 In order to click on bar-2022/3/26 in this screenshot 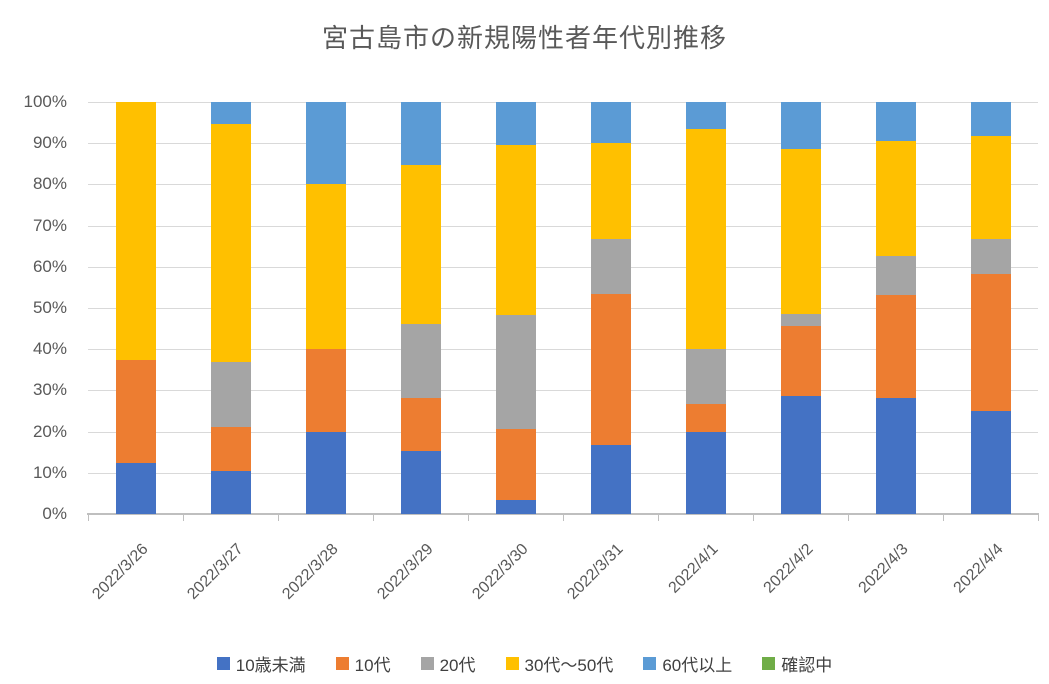, I will do `click(135, 308)`.